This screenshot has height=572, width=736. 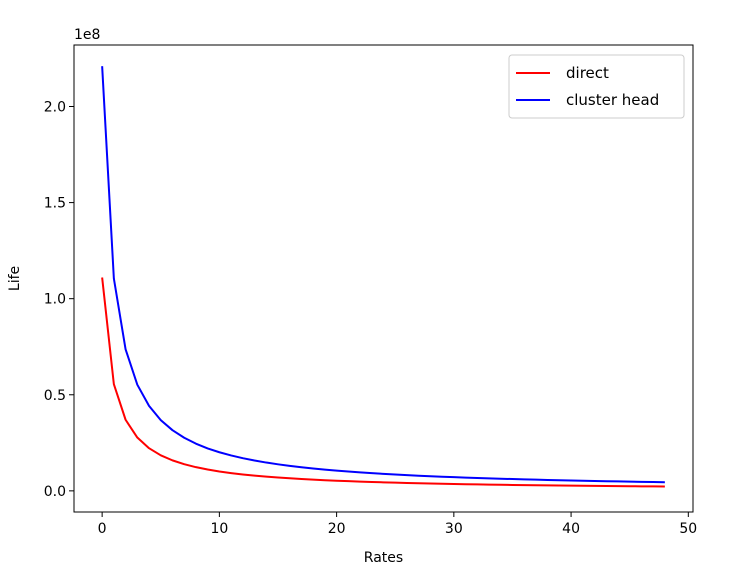 I want to click on y-tick-label: 0.0, so click(x=55, y=492).